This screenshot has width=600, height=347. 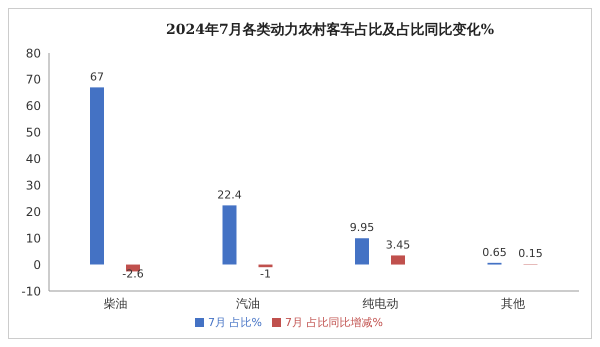 I want to click on legend-label: 7月 占比%, so click(x=235, y=322).